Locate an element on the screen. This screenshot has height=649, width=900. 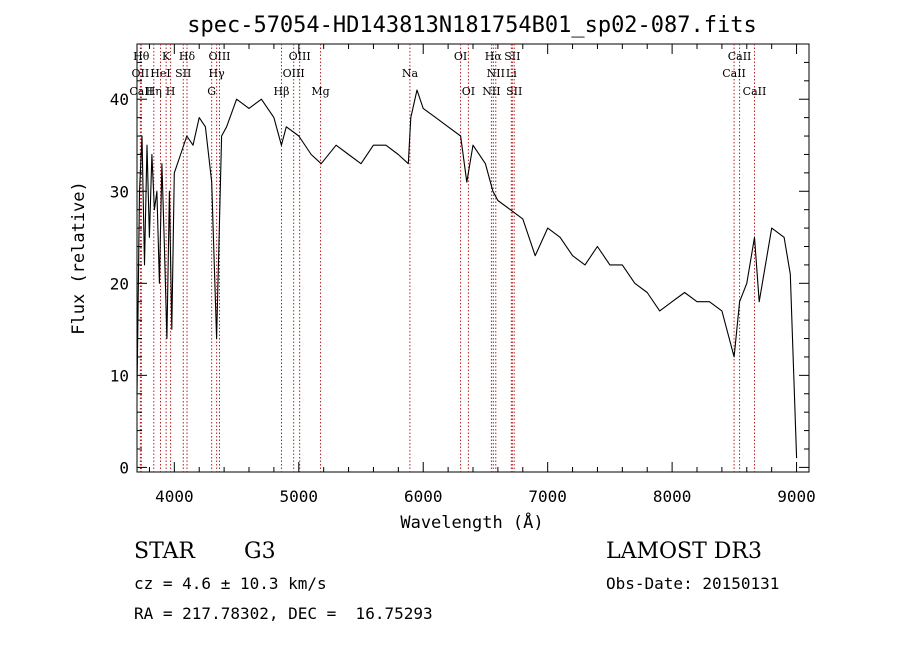
line-label-25: CaII is located at coordinates (734, 73).